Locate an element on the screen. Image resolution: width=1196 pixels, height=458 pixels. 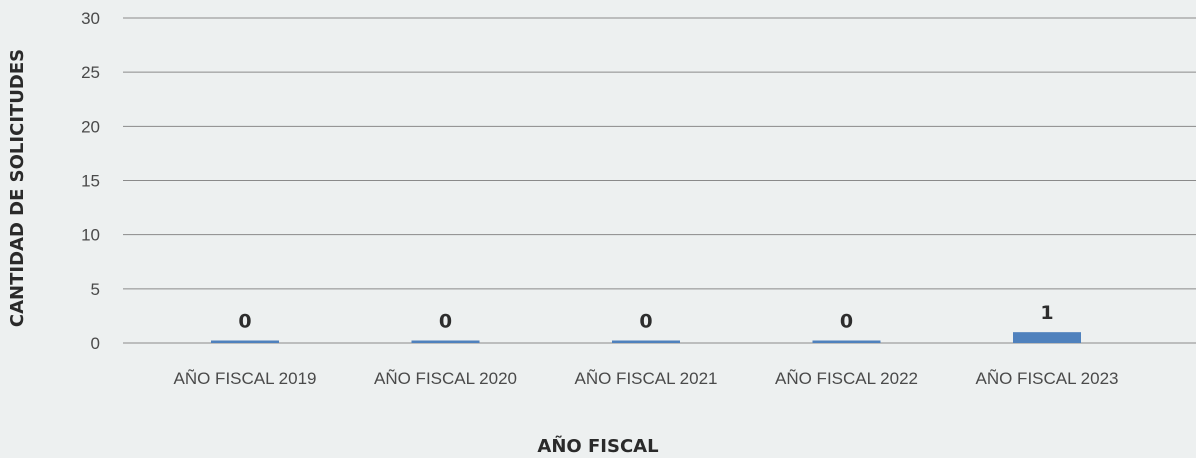
y-tick-label: 0 is located at coordinates (95, 343).